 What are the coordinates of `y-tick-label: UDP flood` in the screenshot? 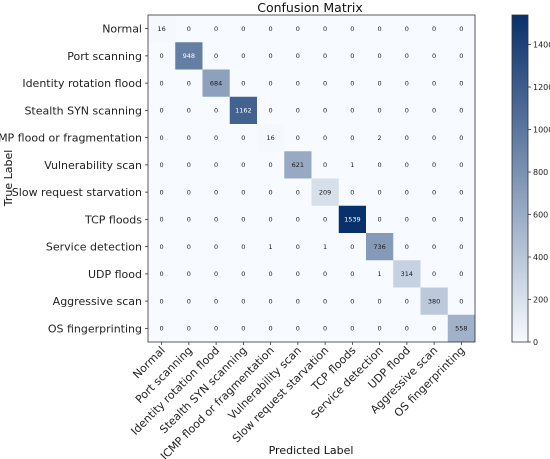 It's located at (115, 274).